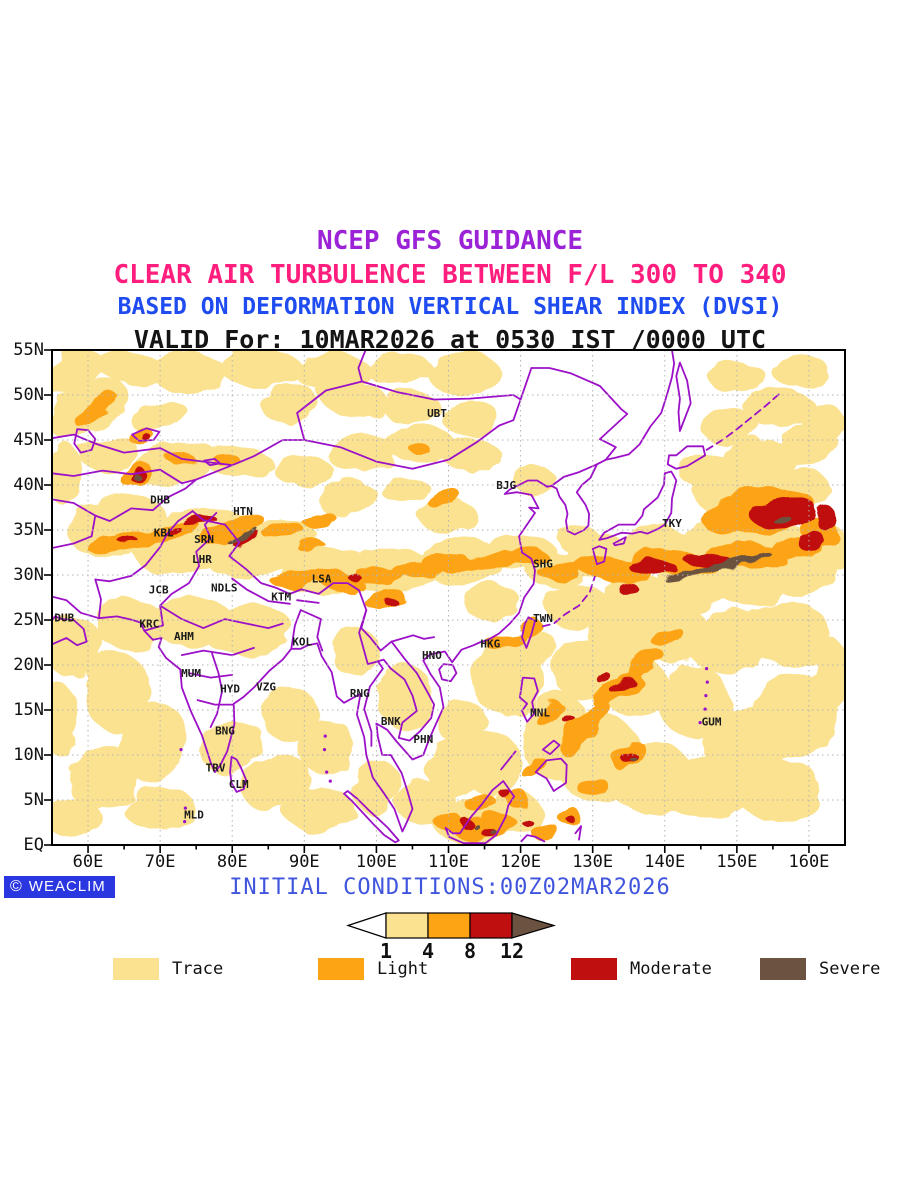  I want to click on station-label-KTM: KTM, so click(281, 597).